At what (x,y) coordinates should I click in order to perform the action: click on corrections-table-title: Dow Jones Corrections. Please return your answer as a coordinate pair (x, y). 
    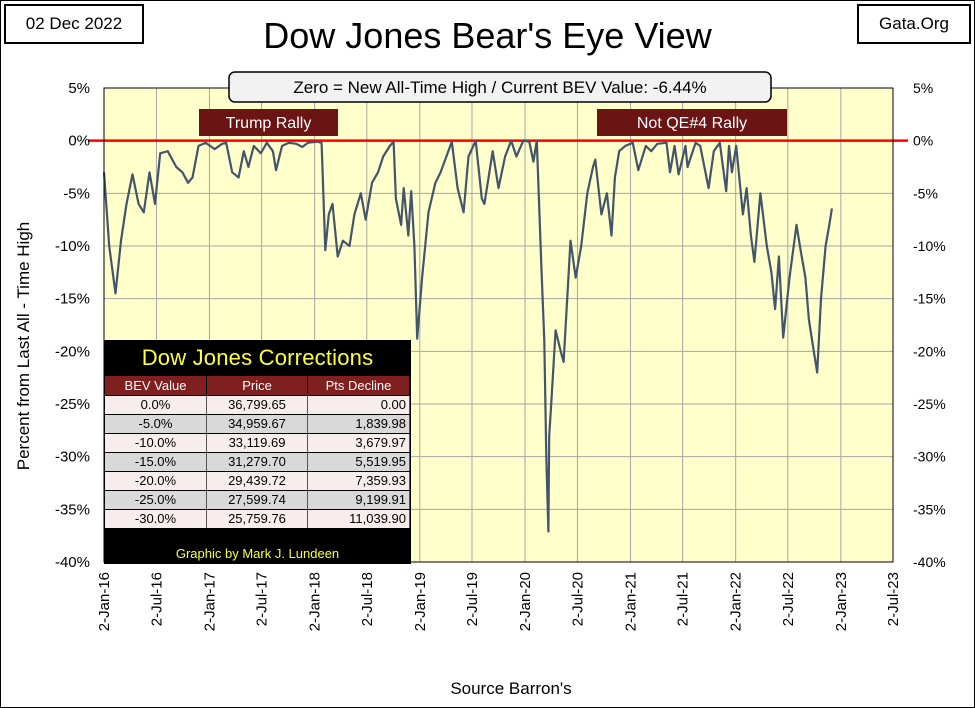
    Looking at the image, I should click on (257, 357).